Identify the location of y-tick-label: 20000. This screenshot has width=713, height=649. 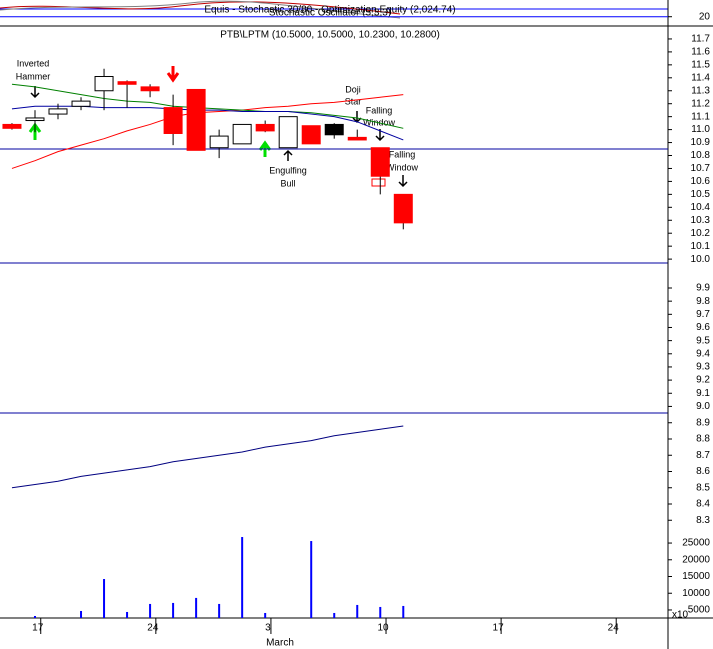
(696, 559).